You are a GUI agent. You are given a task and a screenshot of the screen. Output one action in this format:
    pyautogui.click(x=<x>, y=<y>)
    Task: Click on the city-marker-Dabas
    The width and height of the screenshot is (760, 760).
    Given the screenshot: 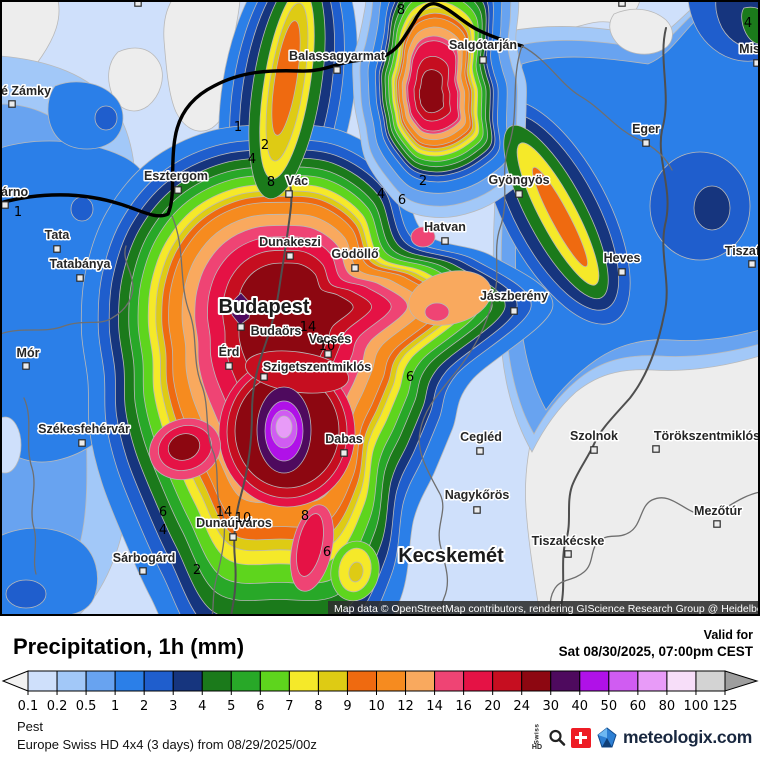 What is the action you would take?
    pyautogui.click(x=344, y=453)
    